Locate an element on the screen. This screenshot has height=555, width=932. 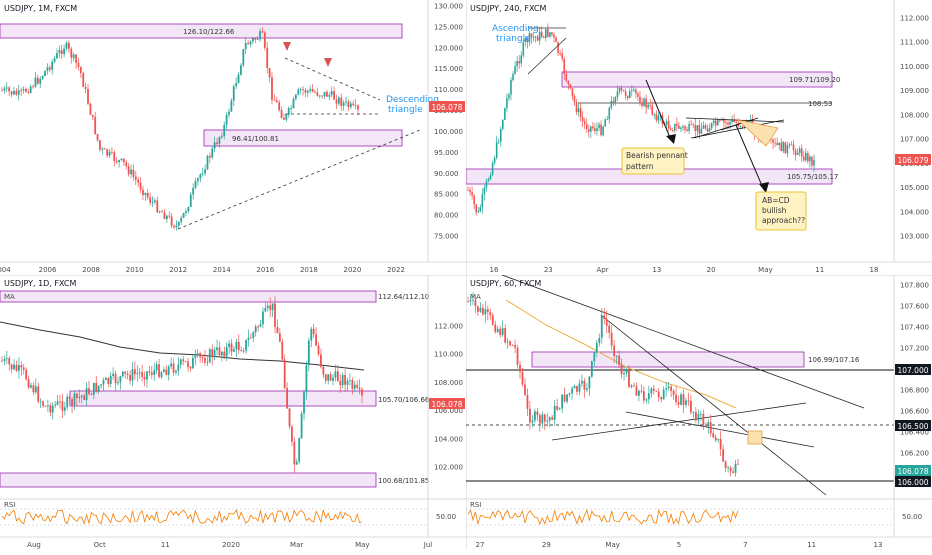
y-tick-label: 112.000 is located at coordinates (448, 327).